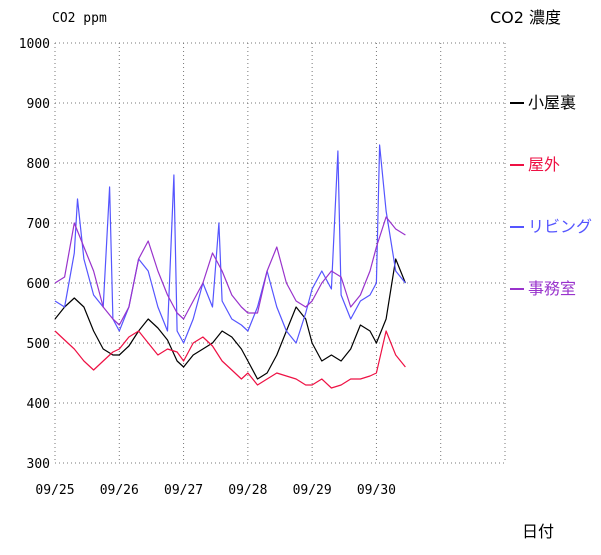  Describe the element at coordinates (215, 490) in the screenshot. I see `x-tick-labels: 09/25 09/26 09/27 09/28 09/29 09/30` at that location.